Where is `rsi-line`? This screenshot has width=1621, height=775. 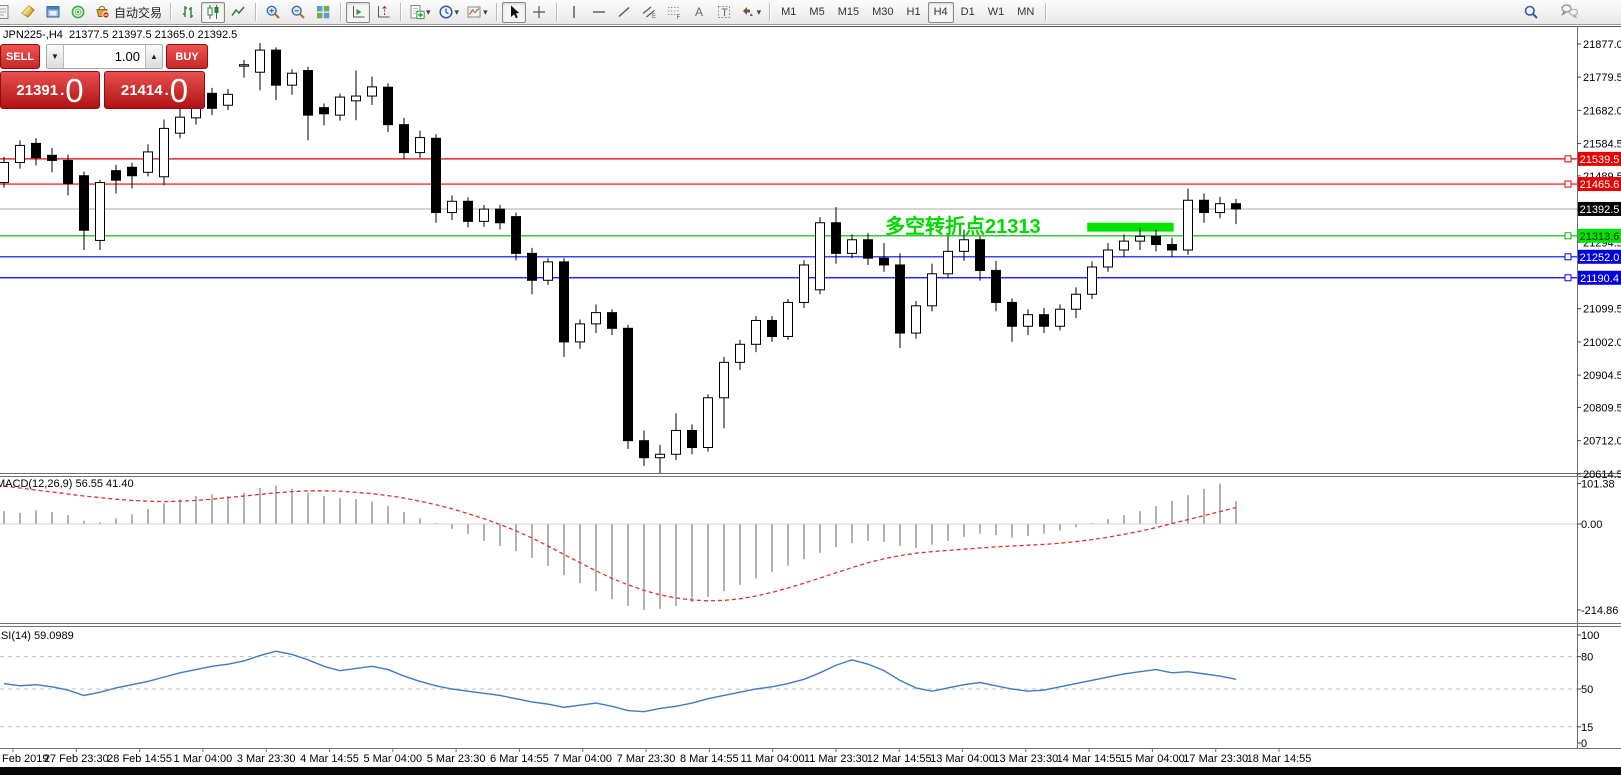
rsi-line is located at coordinates (620, 681).